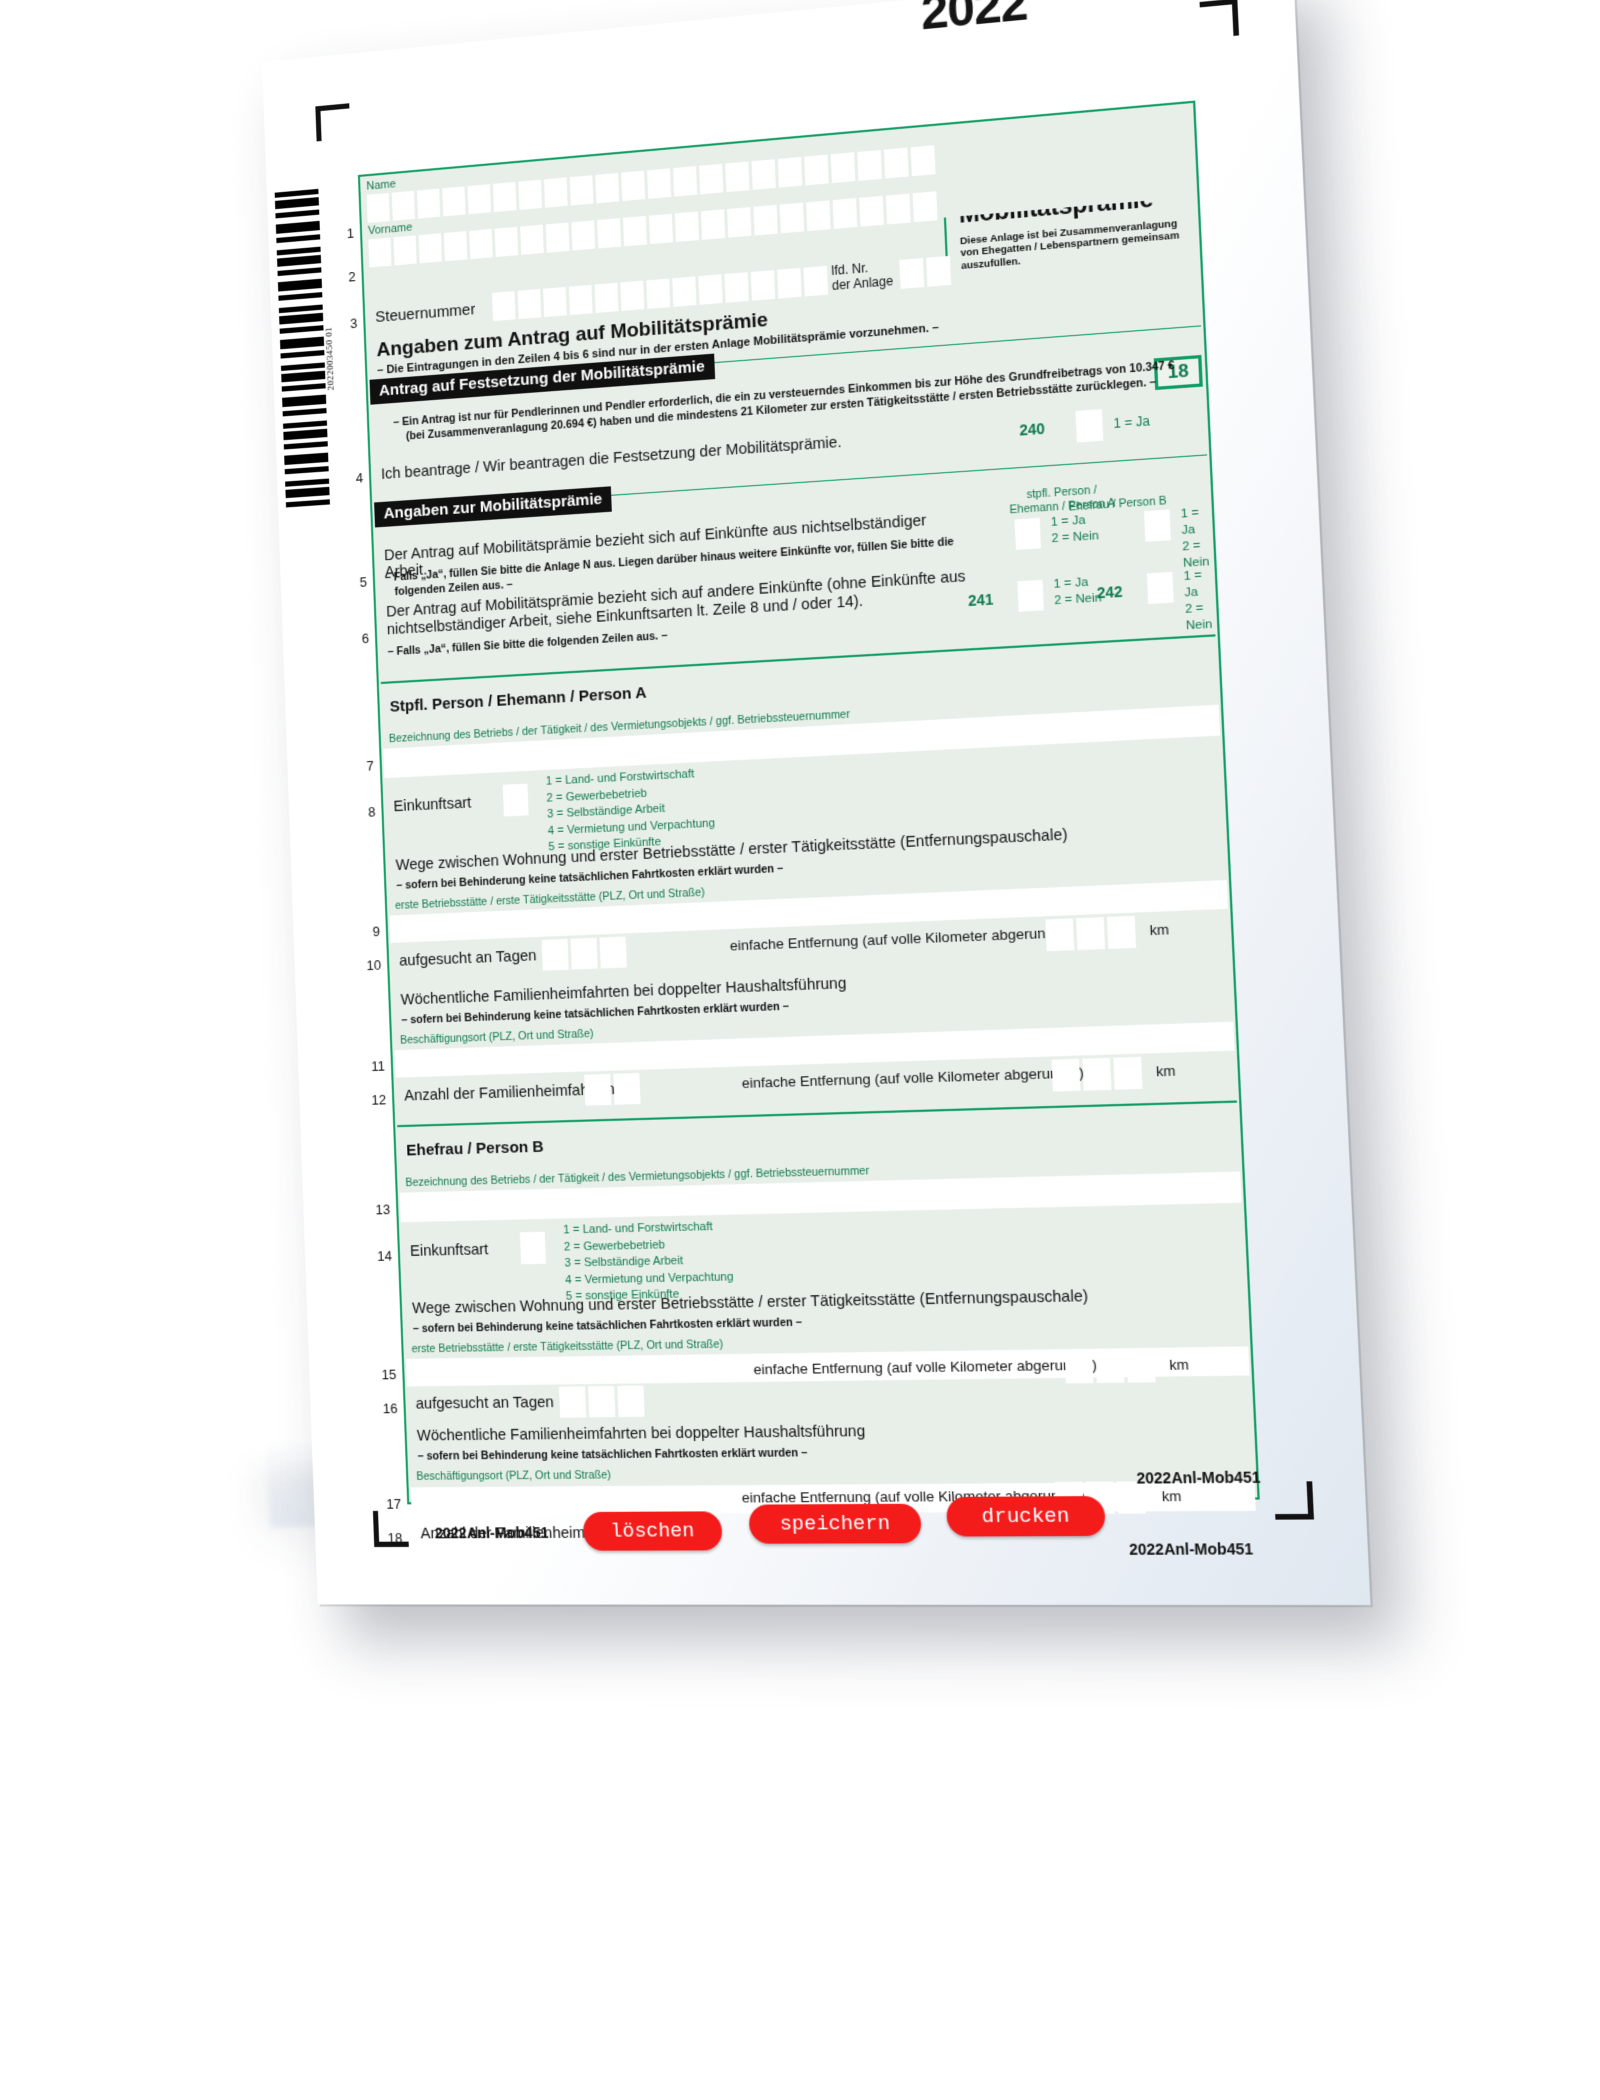 The width and height of the screenshot is (1600, 2100). Describe the element at coordinates (518, 699) in the screenshot. I see `person-a-heading: Stpfl. Person / Ehemann / Person A` at that location.